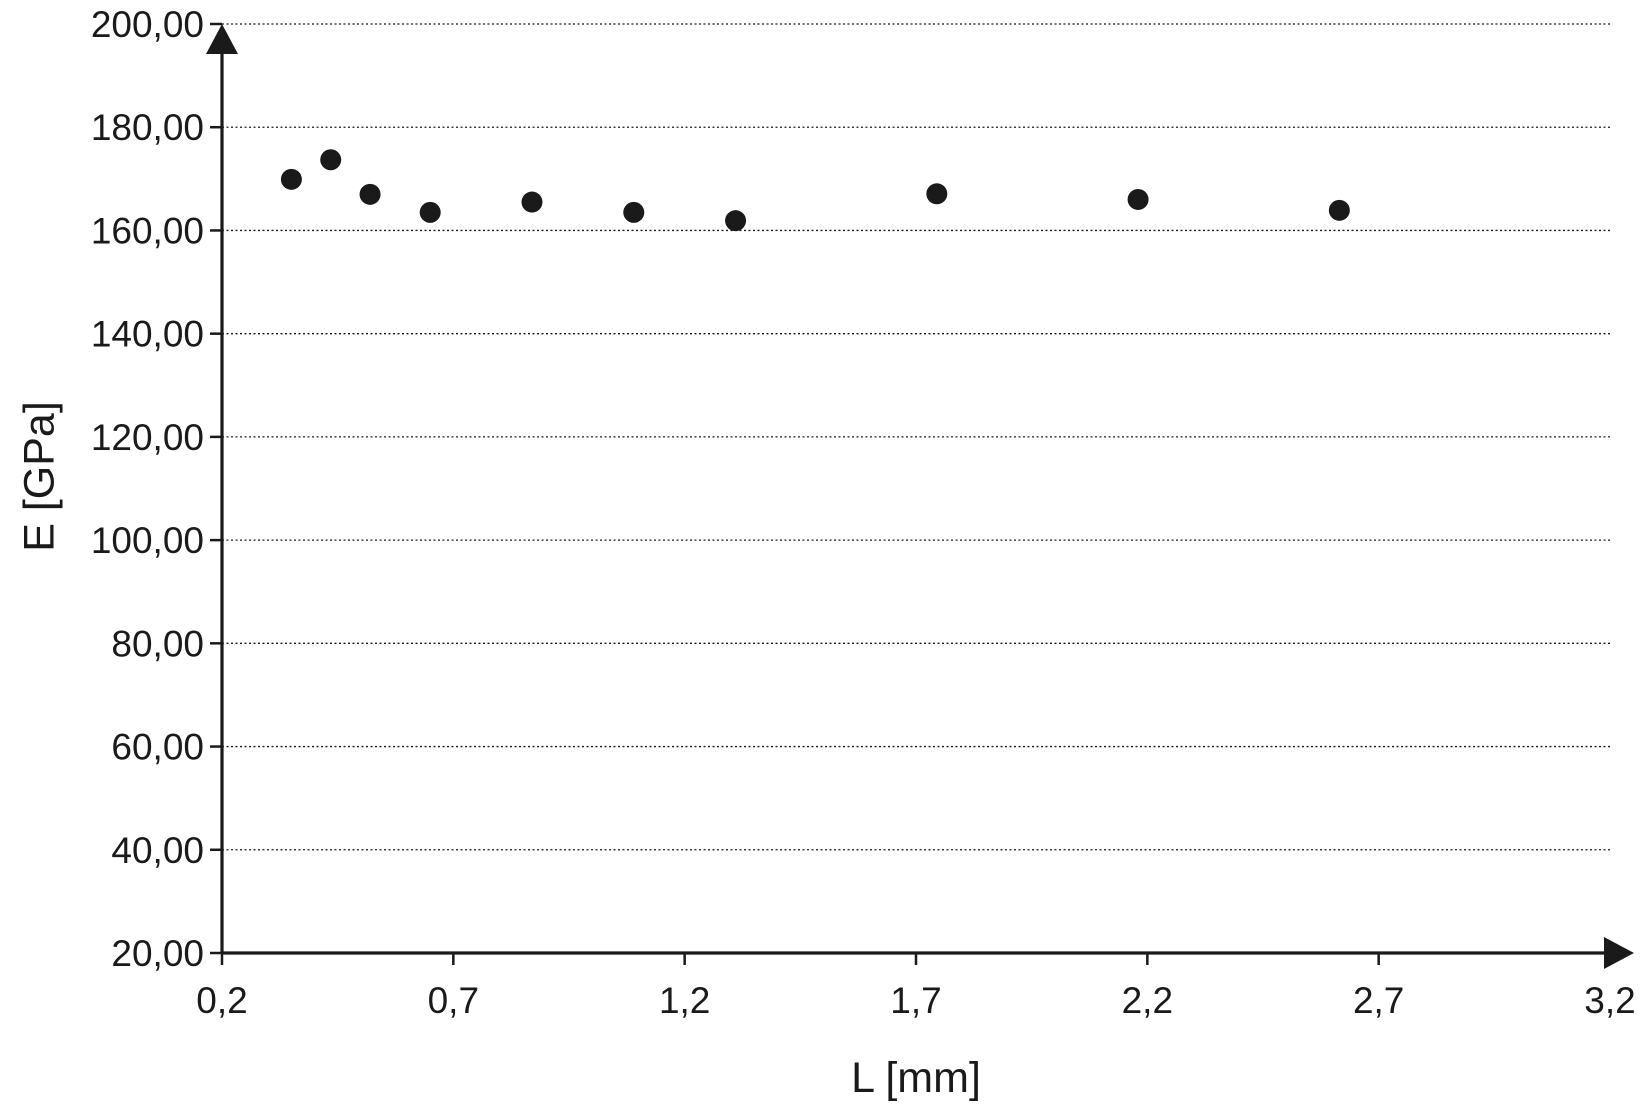 This screenshot has height=1108, width=1642. What do you see at coordinates (147, 540) in the screenshot?
I see `y-tick-label: 100,00` at bounding box center [147, 540].